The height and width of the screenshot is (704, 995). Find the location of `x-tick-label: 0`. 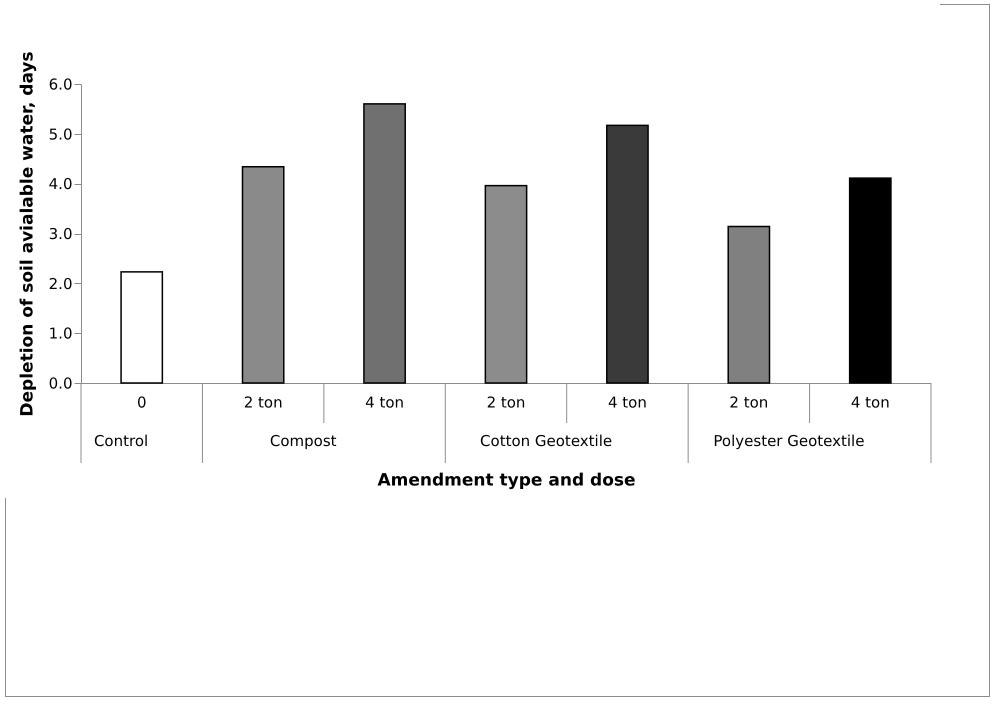

x-tick-label: 0 is located at coordinates (141, 403).